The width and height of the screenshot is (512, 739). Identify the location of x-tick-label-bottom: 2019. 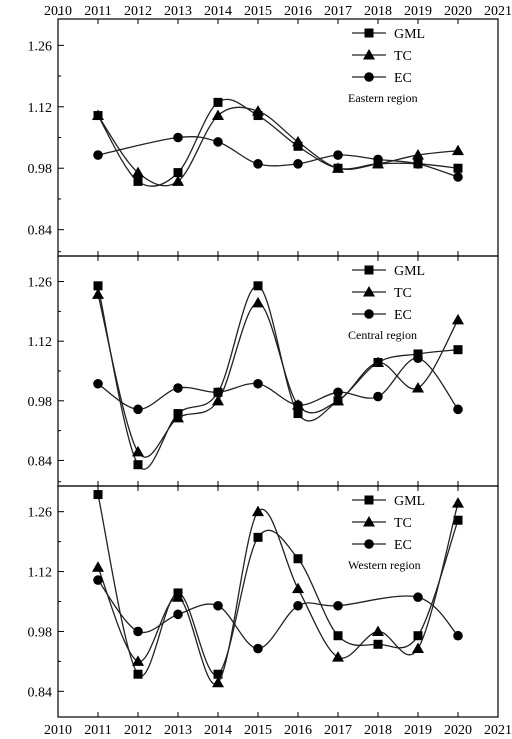
(418, 730).